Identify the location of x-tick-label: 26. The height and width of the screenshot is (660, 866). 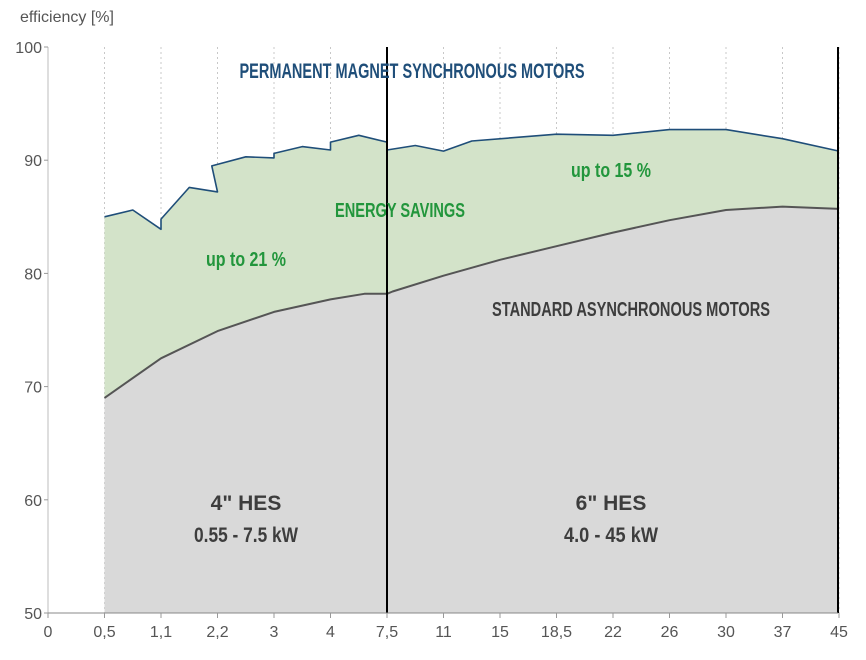
(670, 632).